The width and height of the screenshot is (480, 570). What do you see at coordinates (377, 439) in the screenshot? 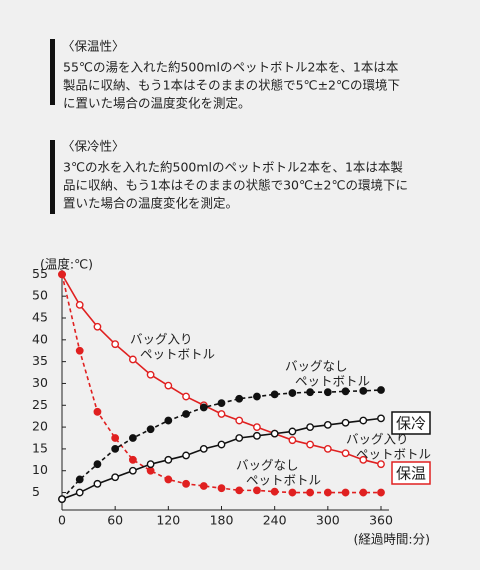
I see `annotation: バッグ入り` at bounding box center [377, 439].